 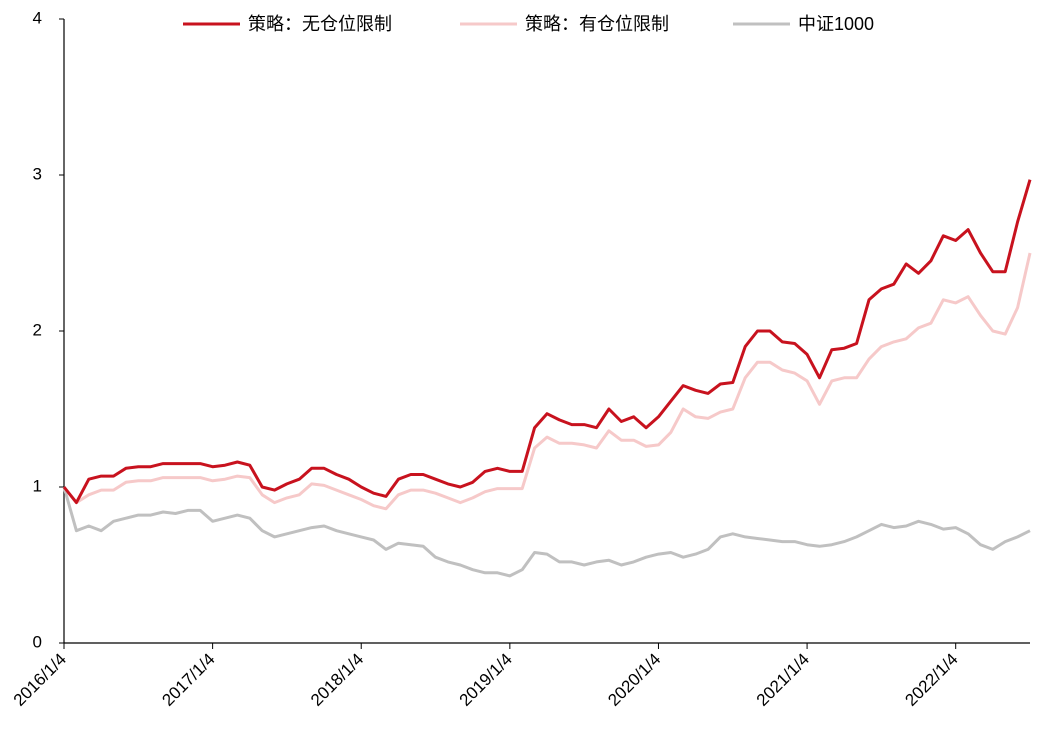 What do you see at coordinates (486, 680) in the screenshot?
I see `x-tick-label: 2019/1/4` at bounding box center [486, 680].